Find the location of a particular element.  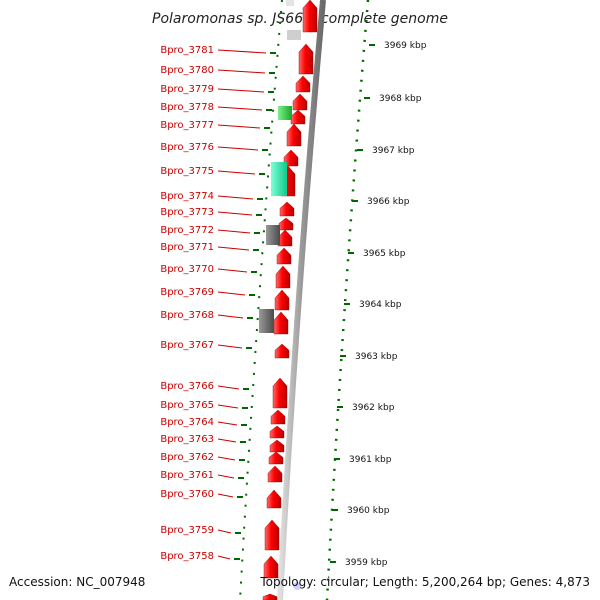

gene-label: Bpro_3768 is located at coordinates (187, 315).